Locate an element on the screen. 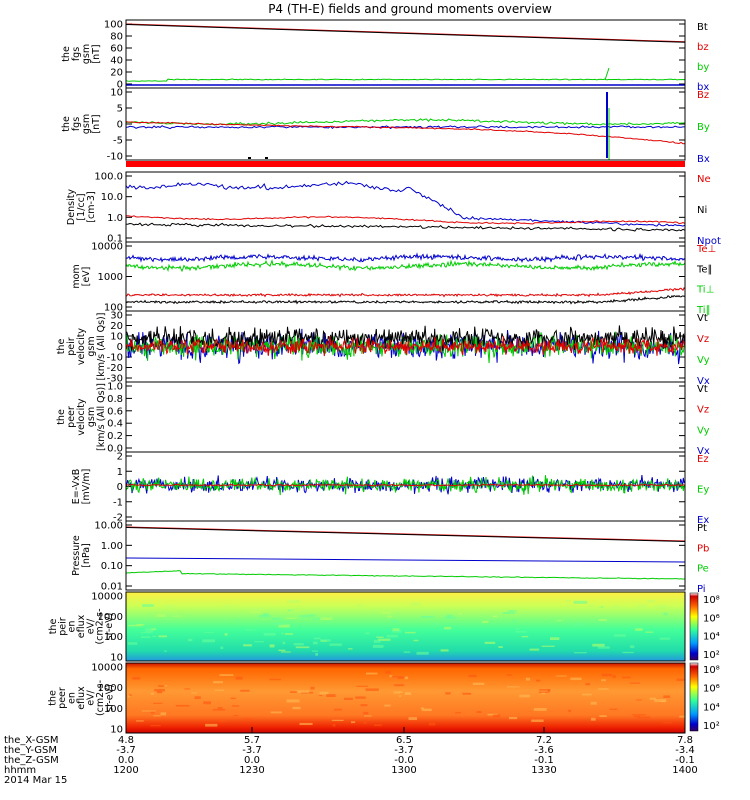  y-tick-label: 1.0 is located at coordinates (115, 218).